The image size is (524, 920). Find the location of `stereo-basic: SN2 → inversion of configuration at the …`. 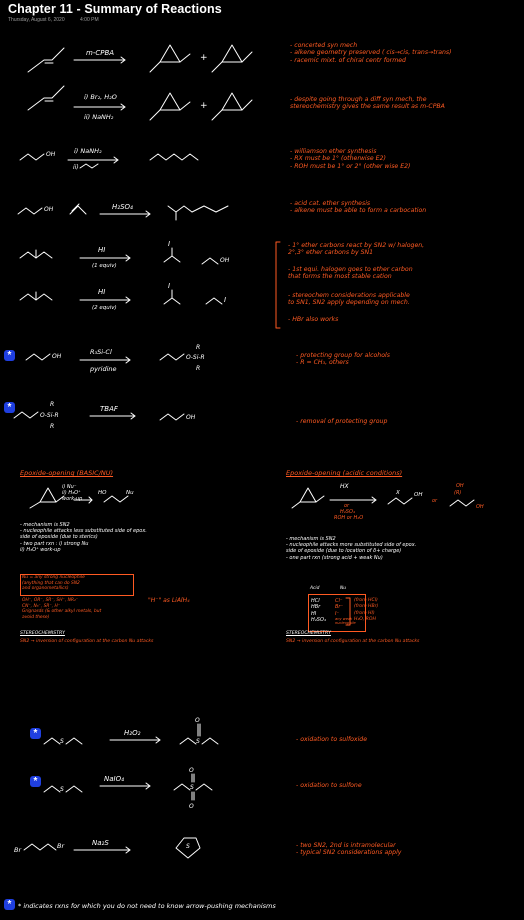

stereo-basic: SN2 → inversion of configuration at the … is located at coordinates (87, 641).